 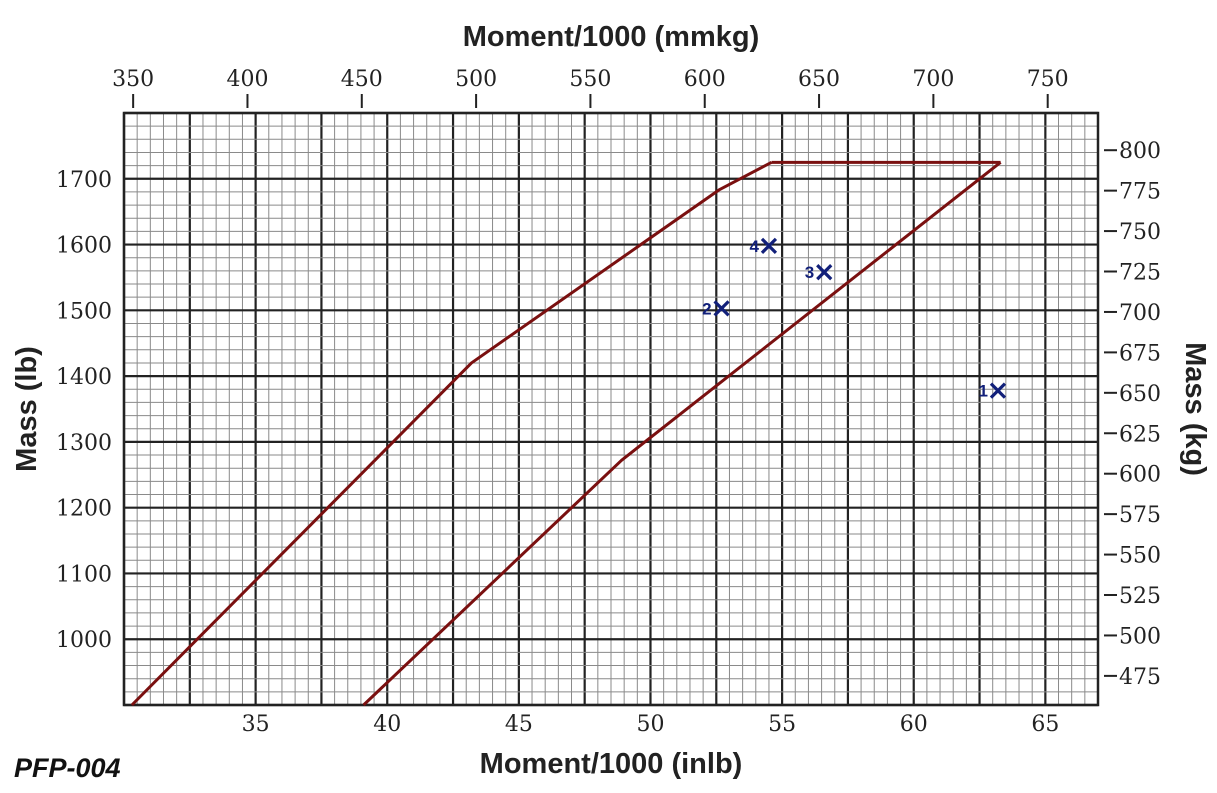 I want to click on right-tick-label: 525, so click(x=1140, y=596).